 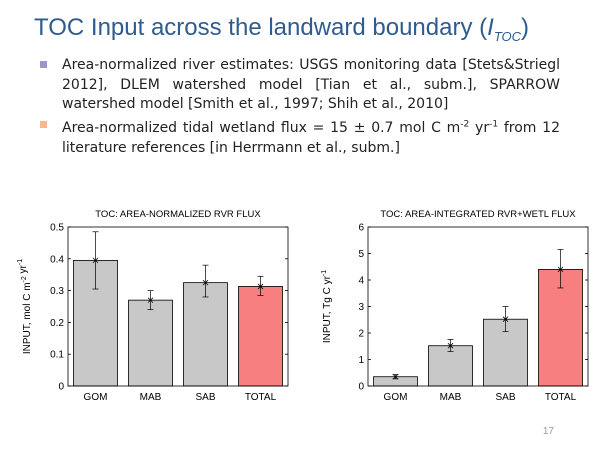 What do you see at coordinates (361, 334) in the screenshot?
I see `y-tick-label: 2` at bounding box center [361, 334].